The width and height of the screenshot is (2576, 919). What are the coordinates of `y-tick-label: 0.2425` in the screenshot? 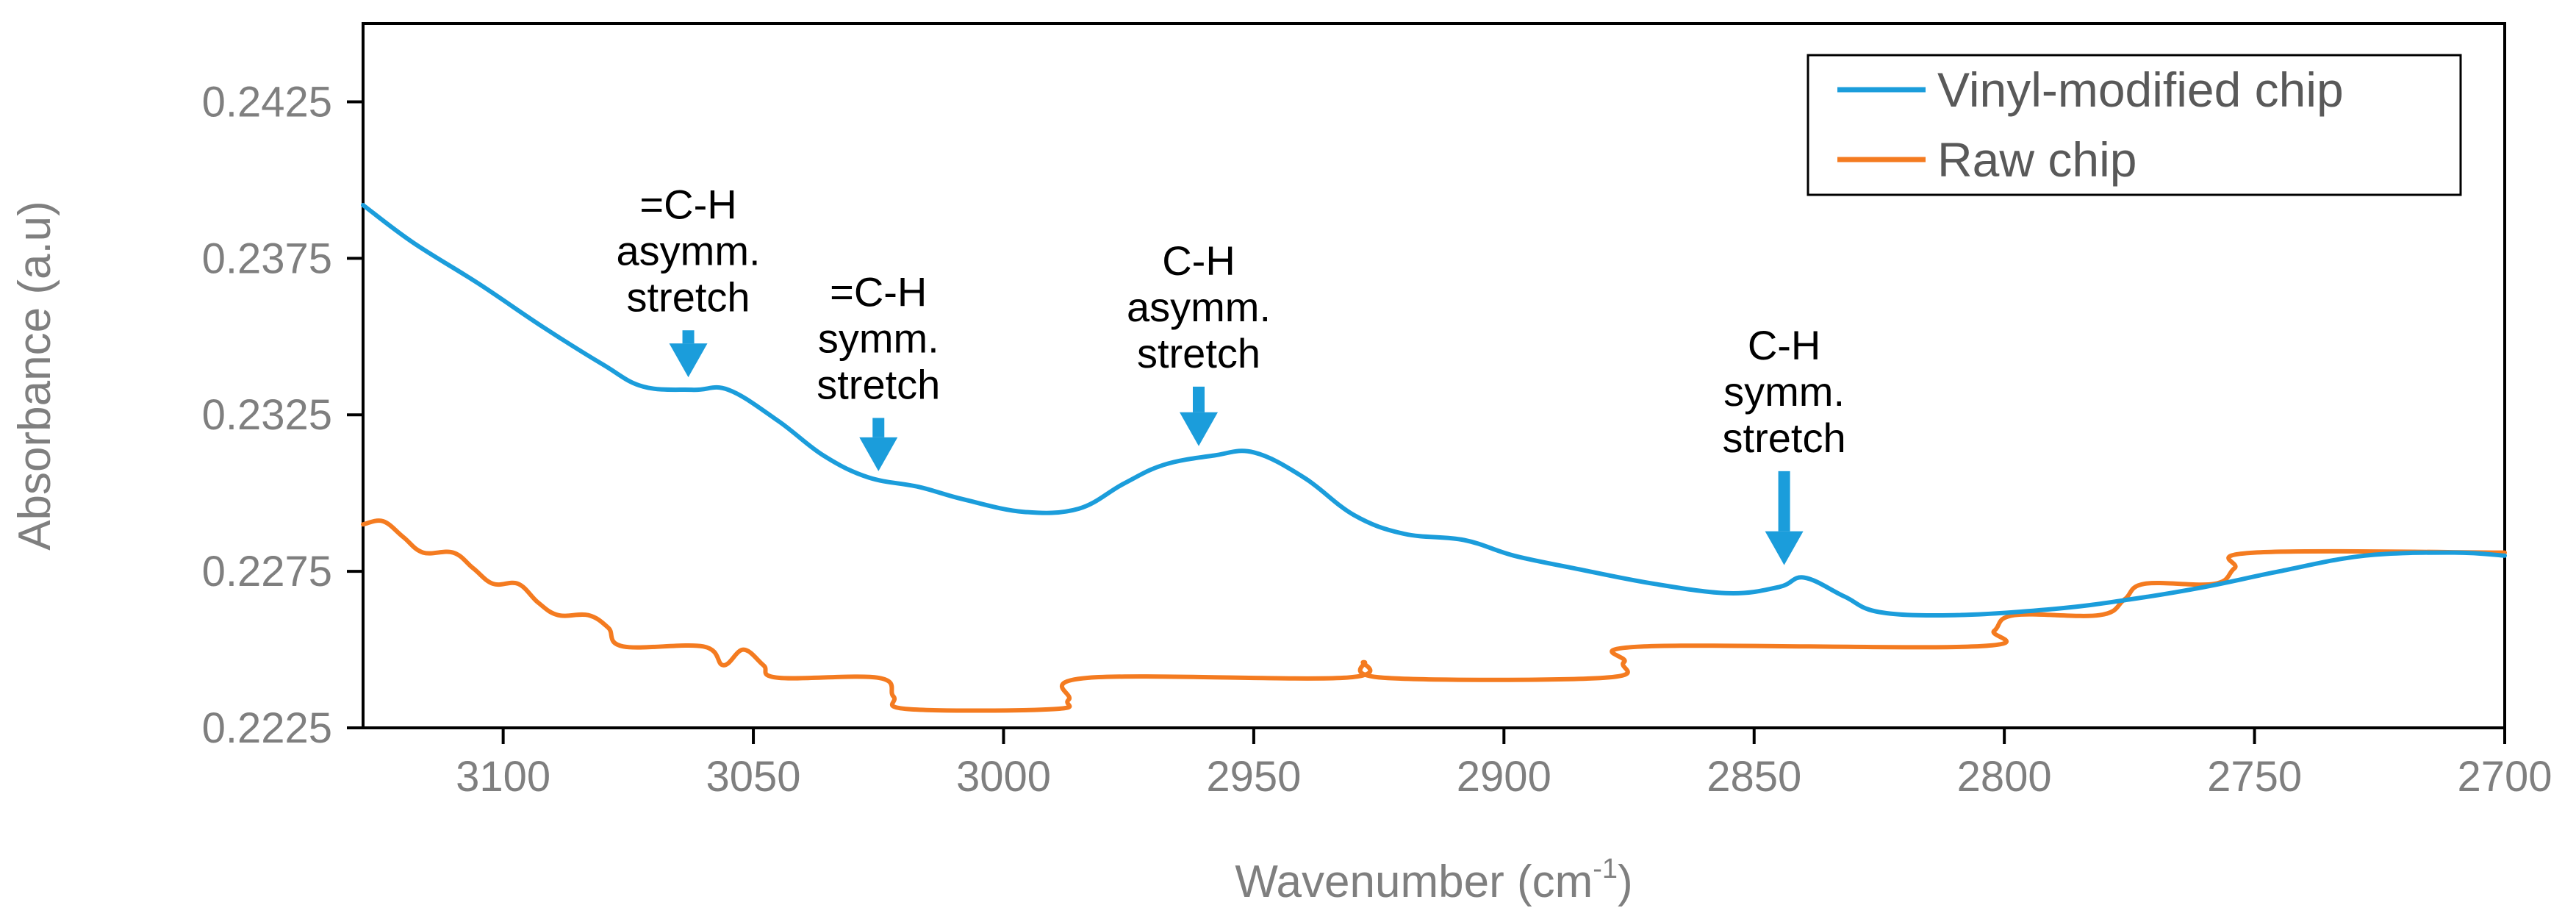 It's located at (267, 102).